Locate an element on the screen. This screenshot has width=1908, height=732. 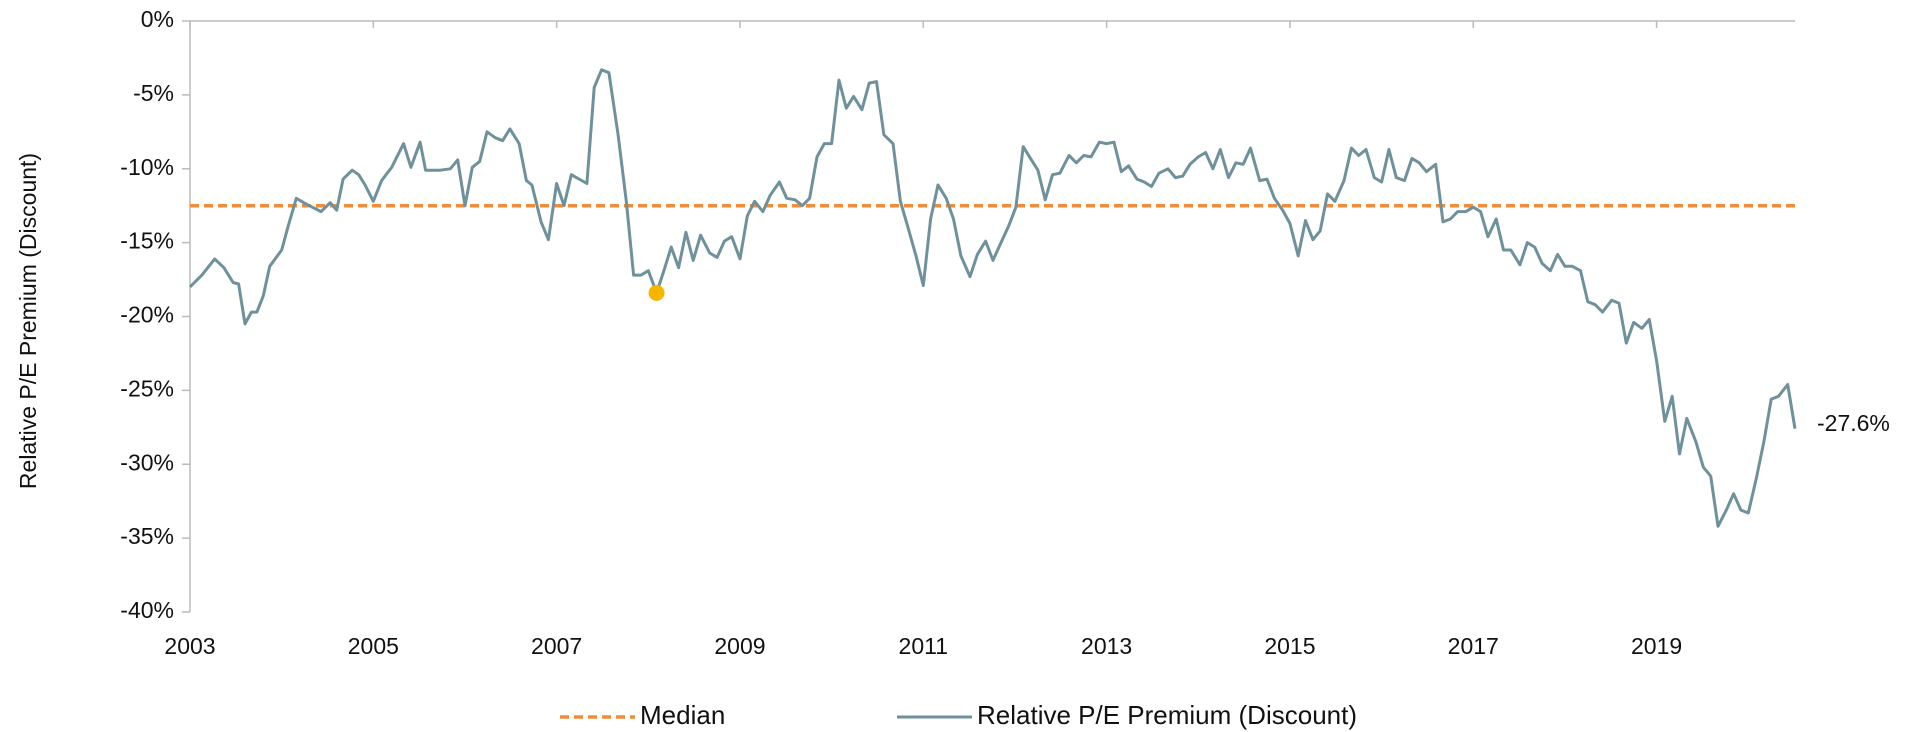
x-tick-label: 2011 is located at coordinates (923, 646).